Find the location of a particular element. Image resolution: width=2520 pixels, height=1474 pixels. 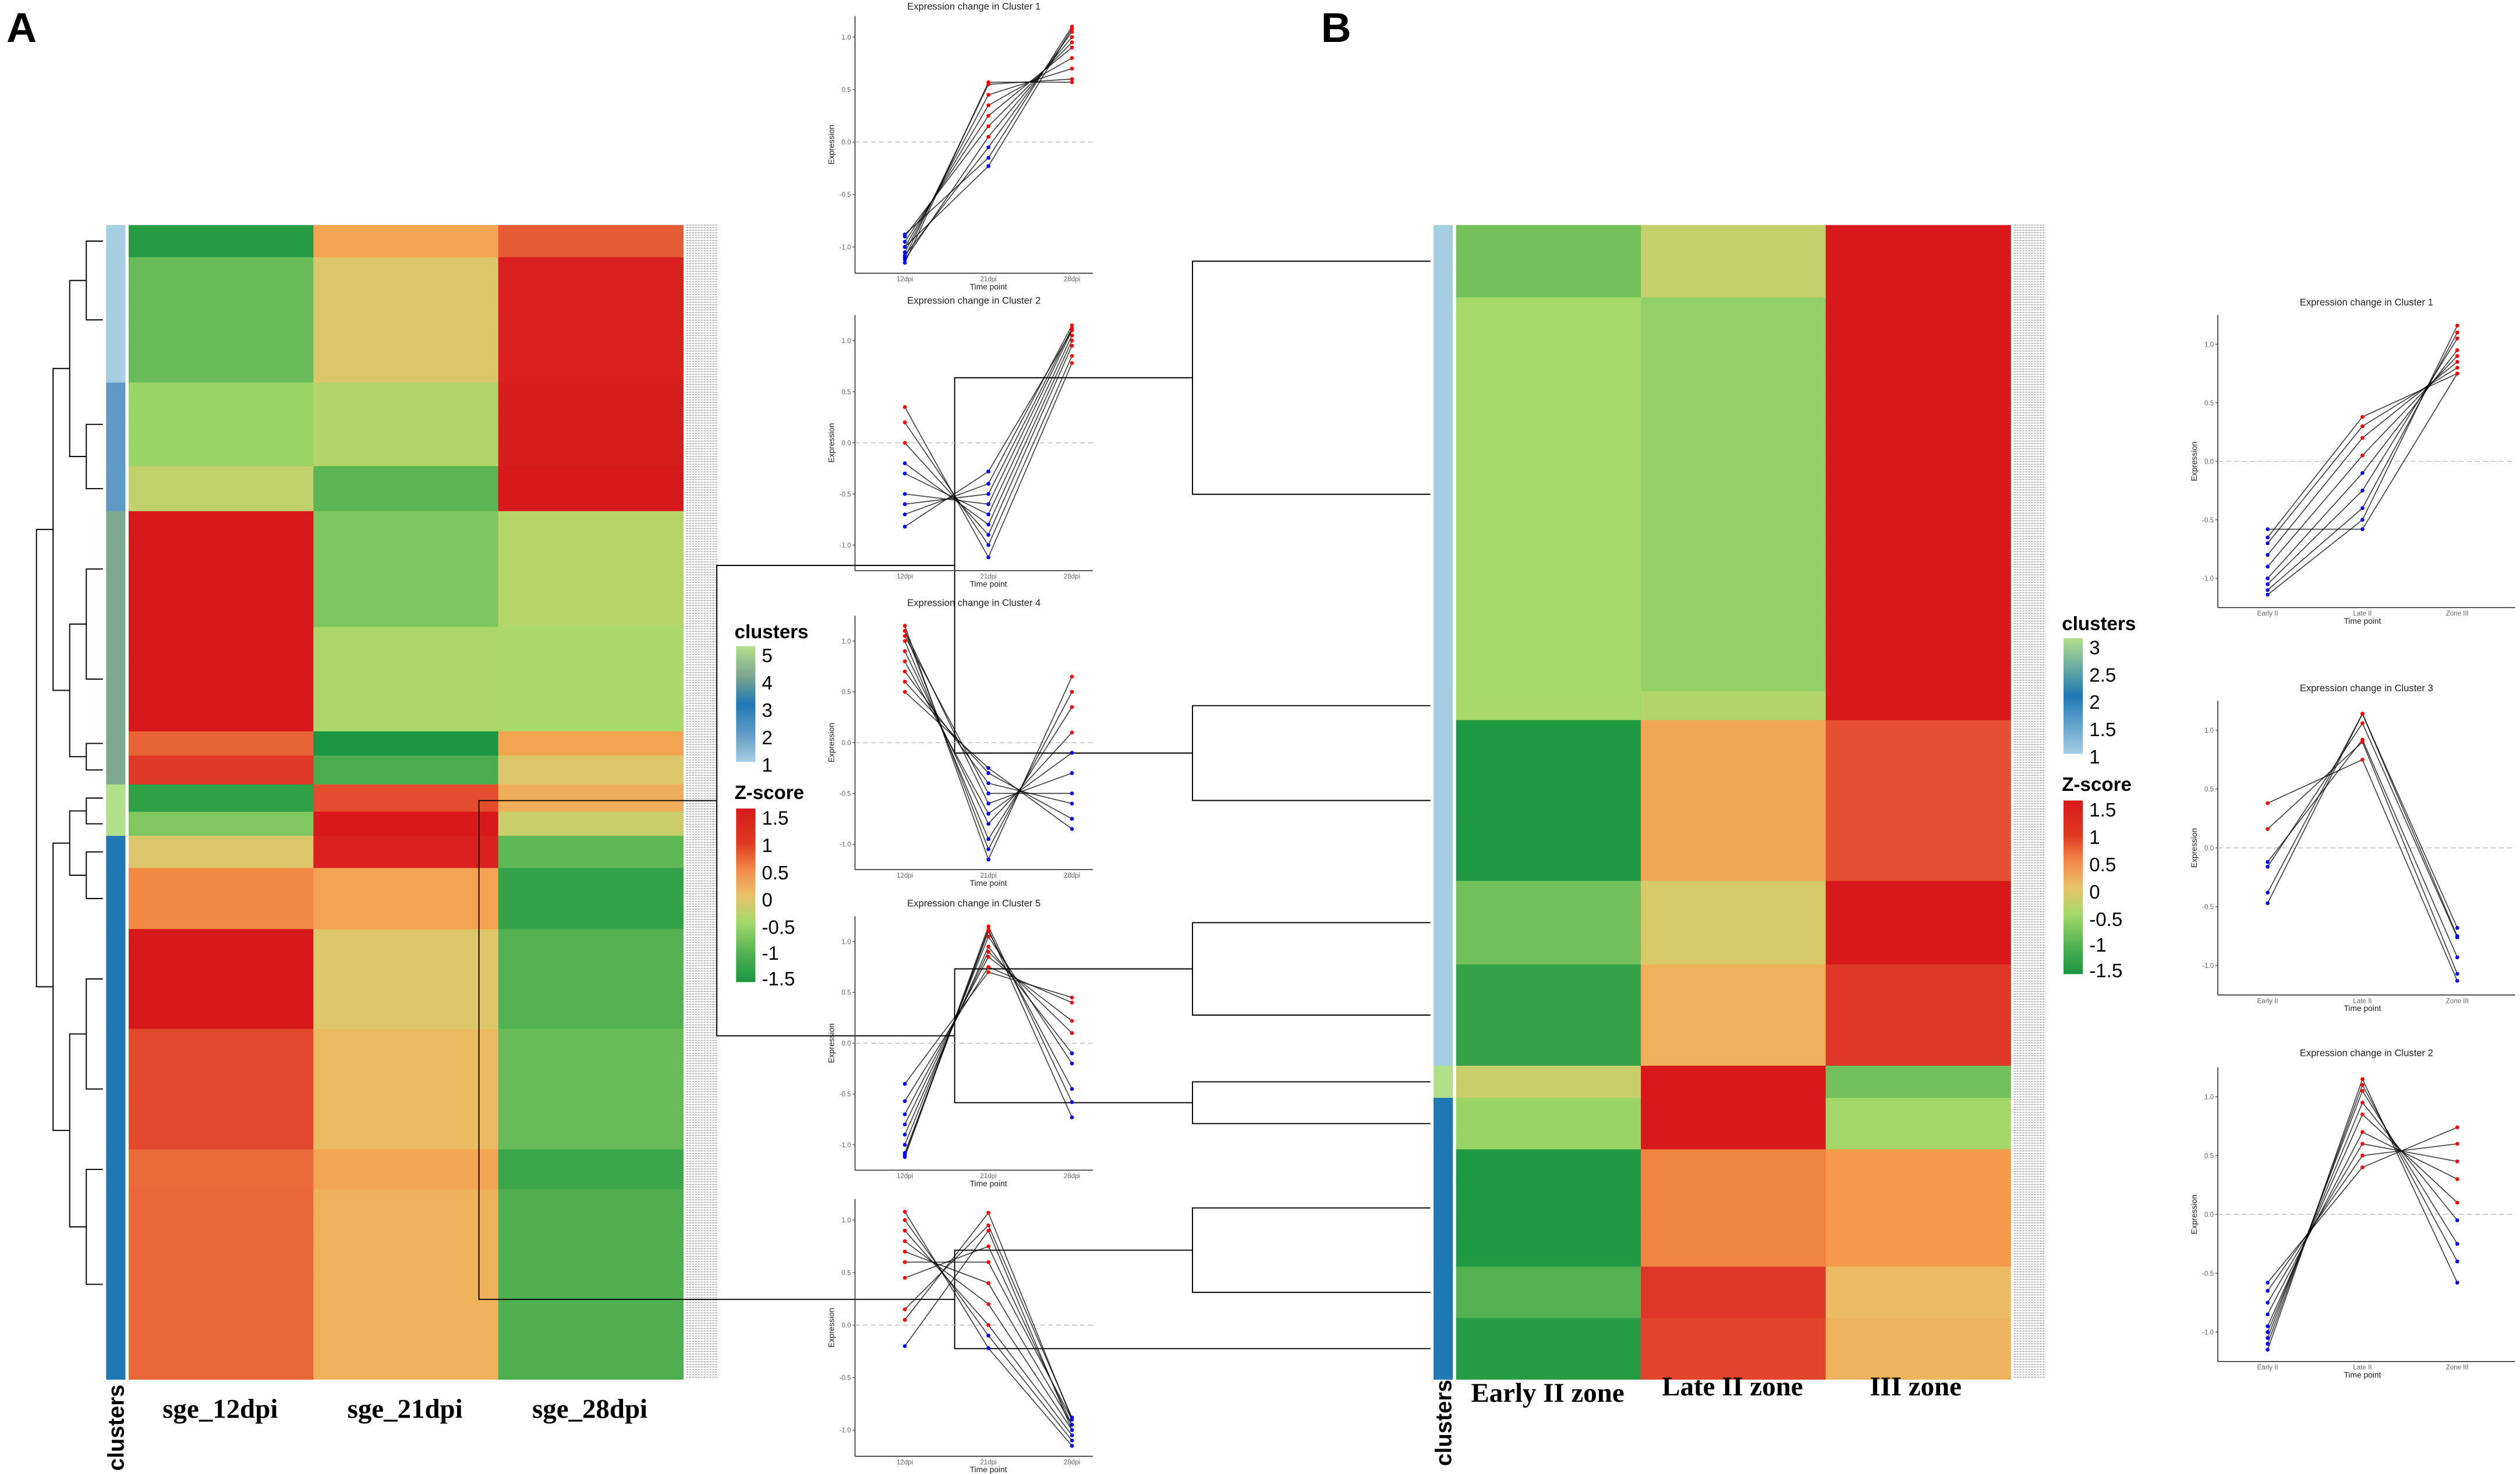

x-tick-label: 12dpi is located at coordinates (905, 279).